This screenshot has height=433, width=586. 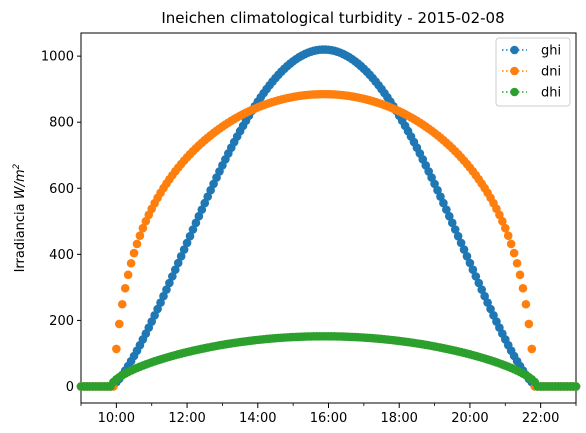 I want to click on y-axis-label-sup: 2, so click(x=17, y=166).